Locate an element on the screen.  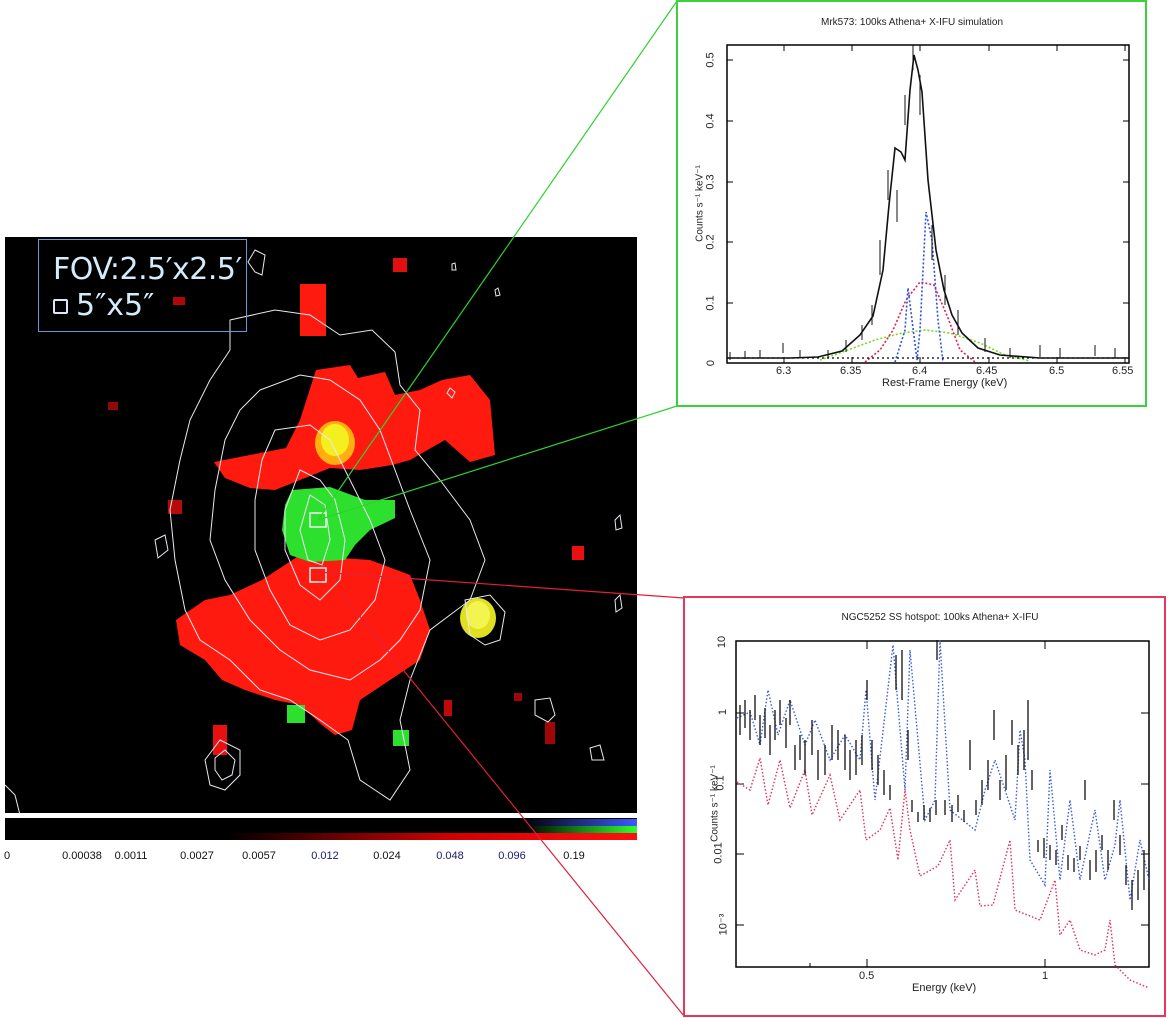
mrk573-x-tick: 6.35 is located at coordinates (851, 371).